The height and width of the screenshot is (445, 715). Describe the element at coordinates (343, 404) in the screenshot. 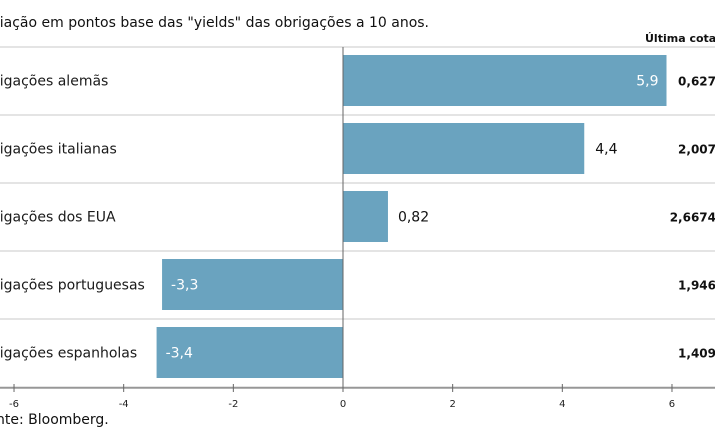

I see `x-tick-label: 0` at that location.